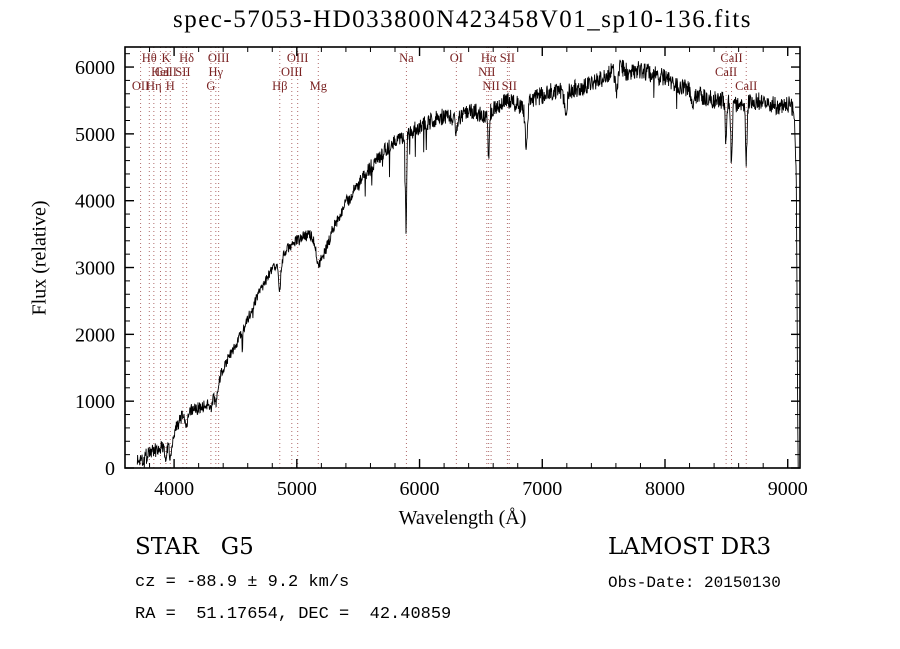  Describe the element at coordinates (462, 518) in the screenshot. I see `x-axis-label: Wavelength (Å)` at that location.